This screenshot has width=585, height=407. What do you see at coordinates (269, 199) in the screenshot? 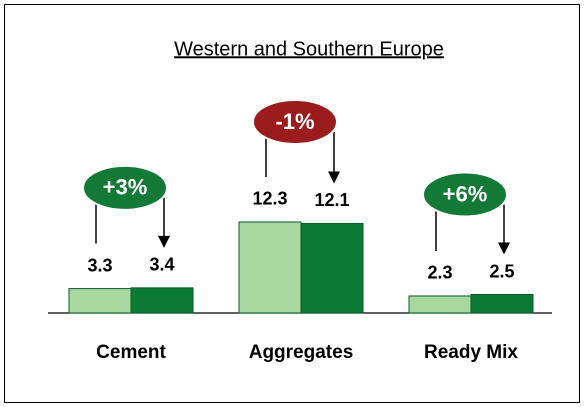
I see `value-label: 12.3` at bounding box center [269, 199].